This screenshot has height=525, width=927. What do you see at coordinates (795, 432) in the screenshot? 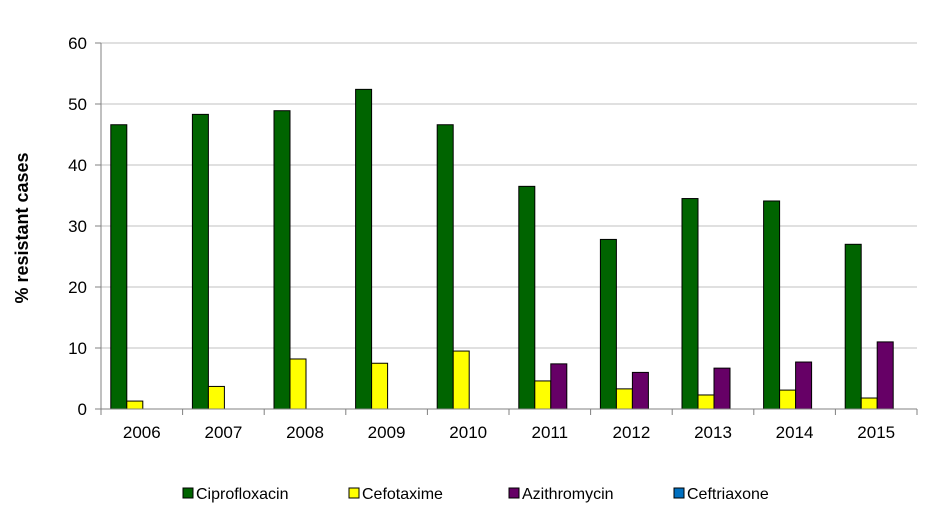
I see `x-tick-label: 2014` at bounding box center [795, 432].